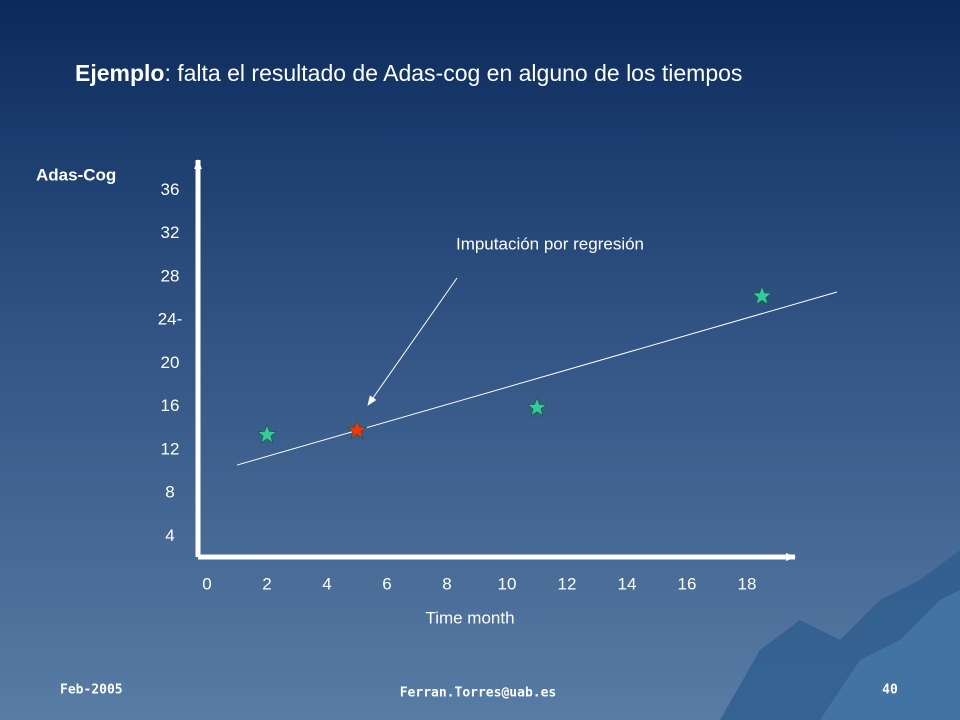 The width and height of the screenshot is (960, 720). Describe the element at coordinates (91, 690) in the screenshot. I see `footer-date: Feb-2005` at that location.